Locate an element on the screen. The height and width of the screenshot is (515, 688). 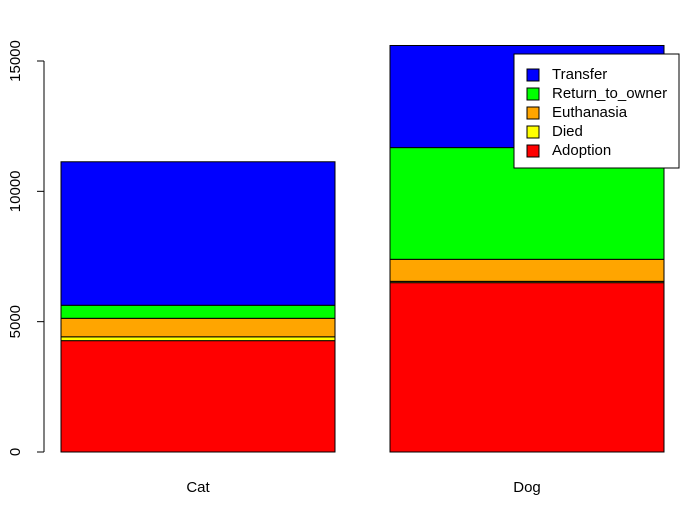
y-tick-label: 15000 is located at coordinates (15, 61).